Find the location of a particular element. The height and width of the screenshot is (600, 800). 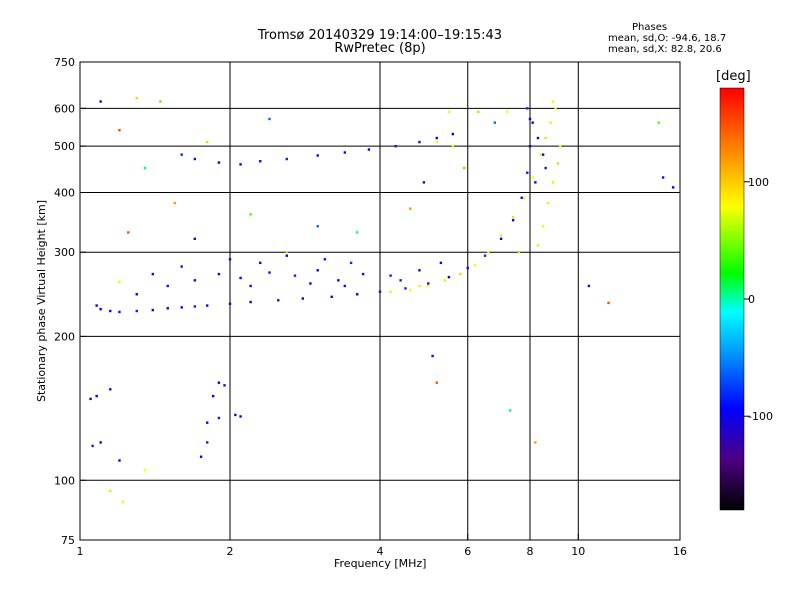

colorbar is located at coordinates (732, 299).